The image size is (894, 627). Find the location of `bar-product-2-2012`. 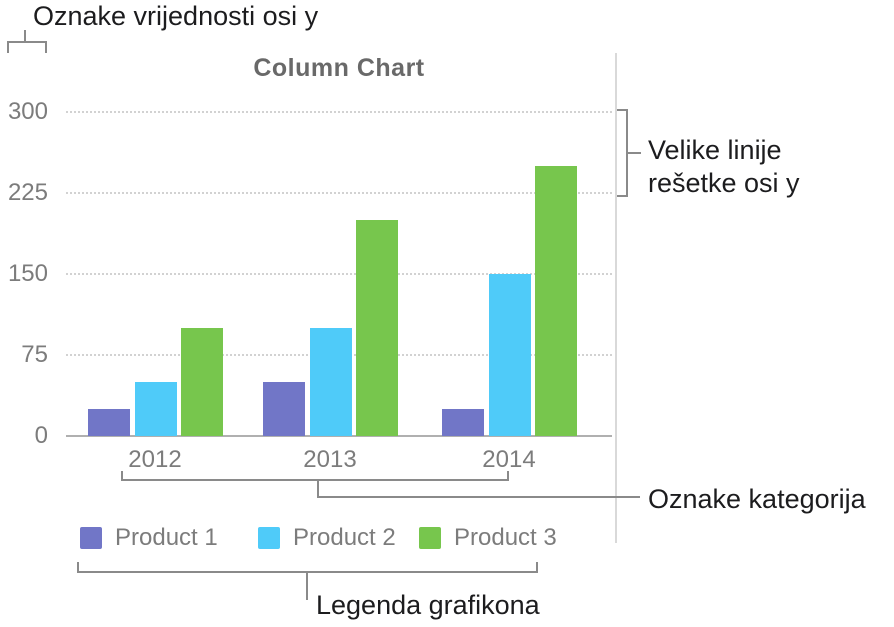

bar-product-2-2012 is located at coordinates (156, 409).